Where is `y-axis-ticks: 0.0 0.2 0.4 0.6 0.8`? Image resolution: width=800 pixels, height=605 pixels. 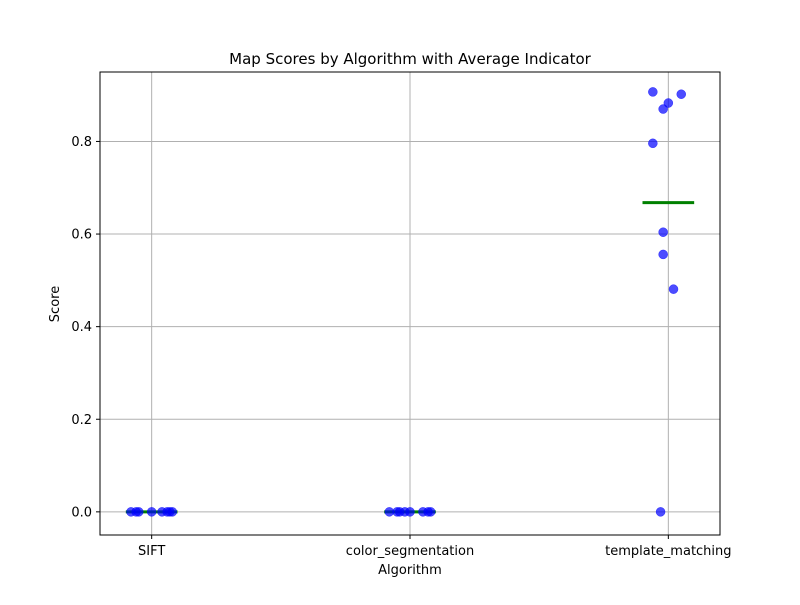 y-axis-ticks: 0.0 0.2 0.4 0.6 0.8 is located at coordinates (85, 327).